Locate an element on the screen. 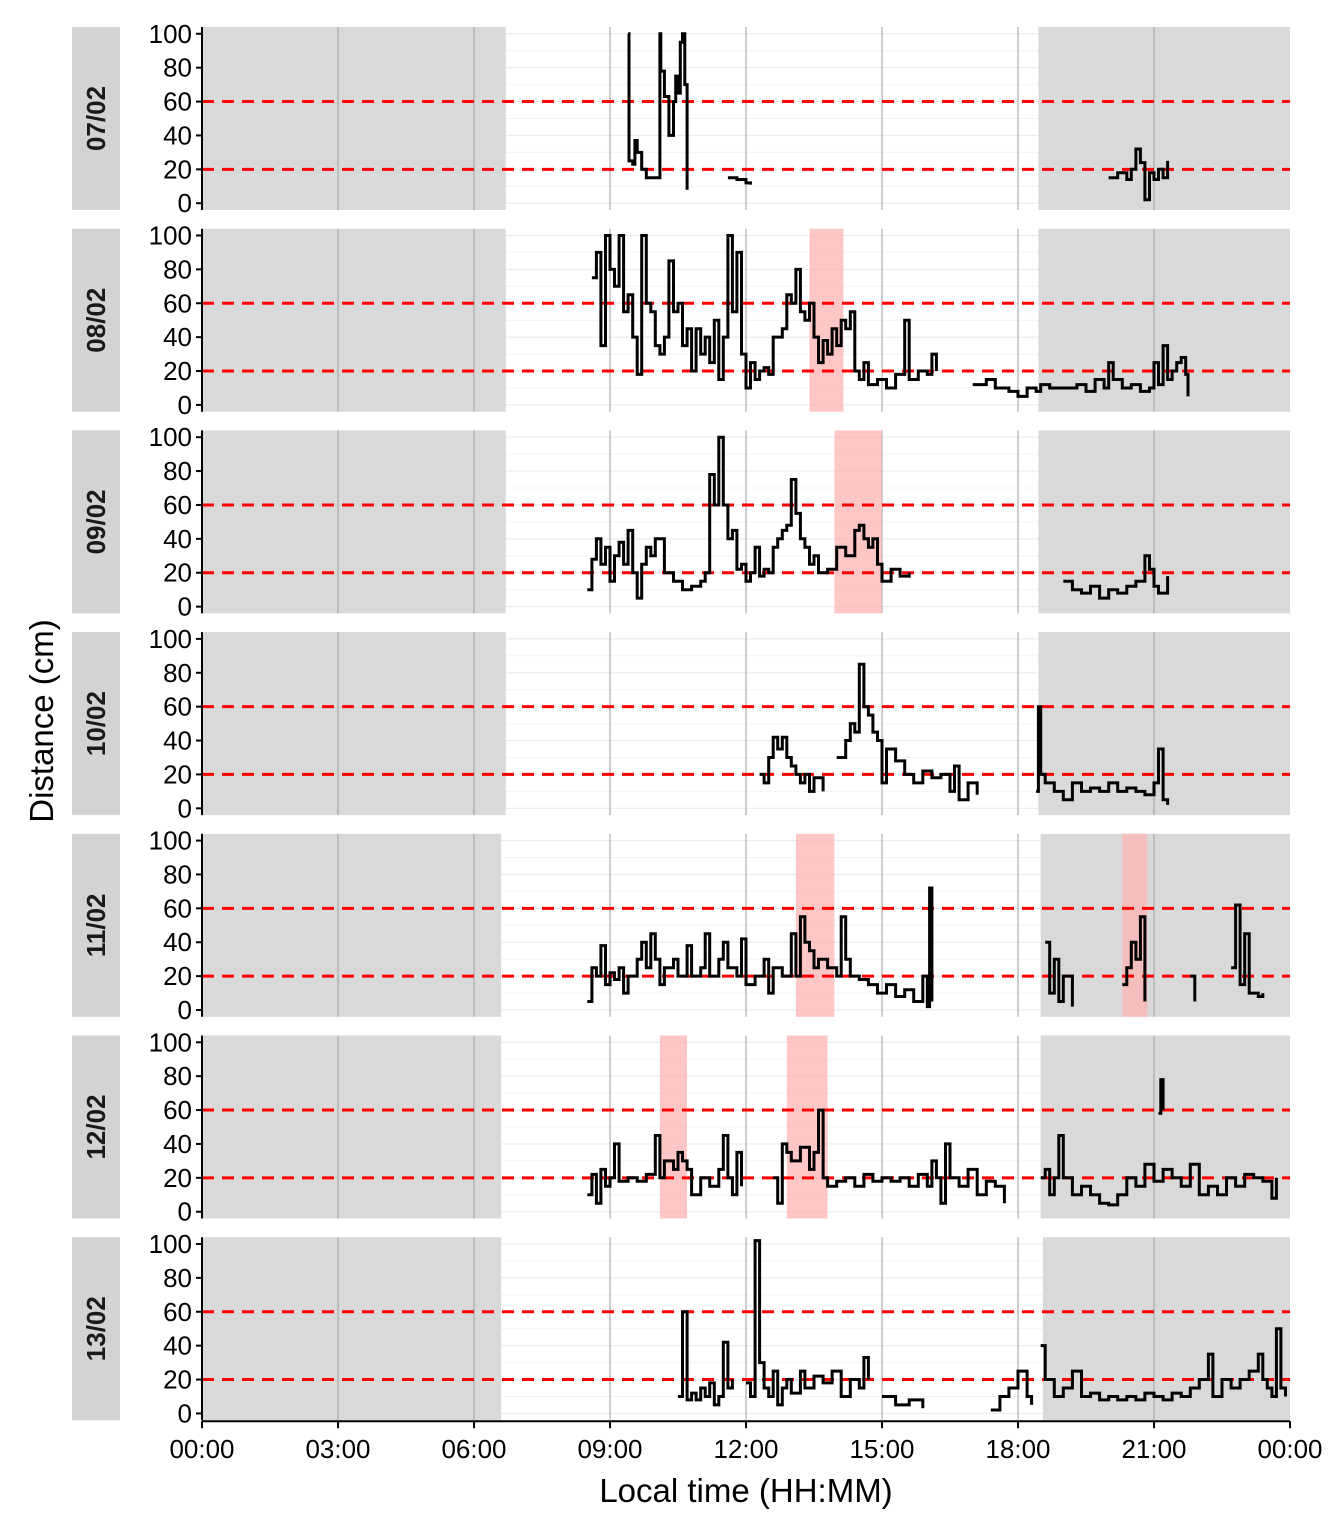  x-tick-label: 18:00 is located at coordinates (1017, 1449).